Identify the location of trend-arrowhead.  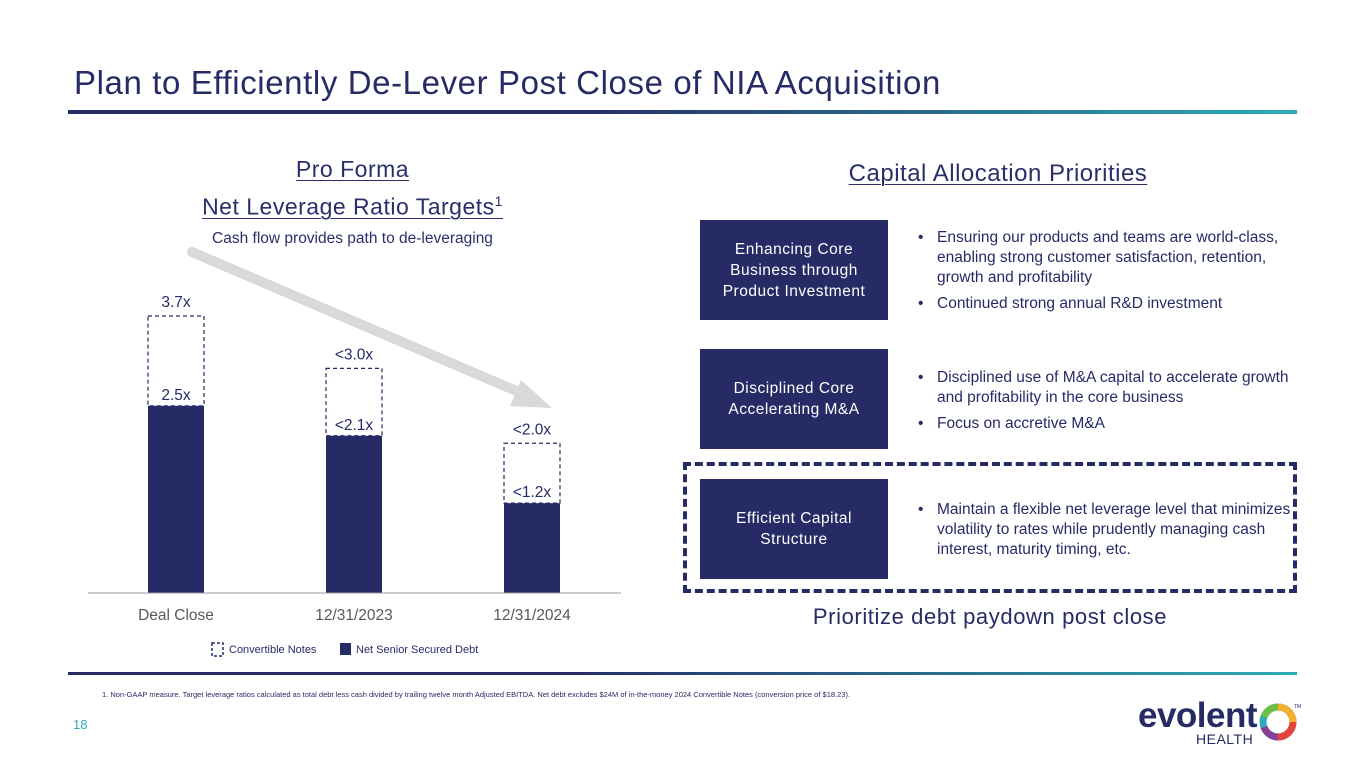
(531, 394).